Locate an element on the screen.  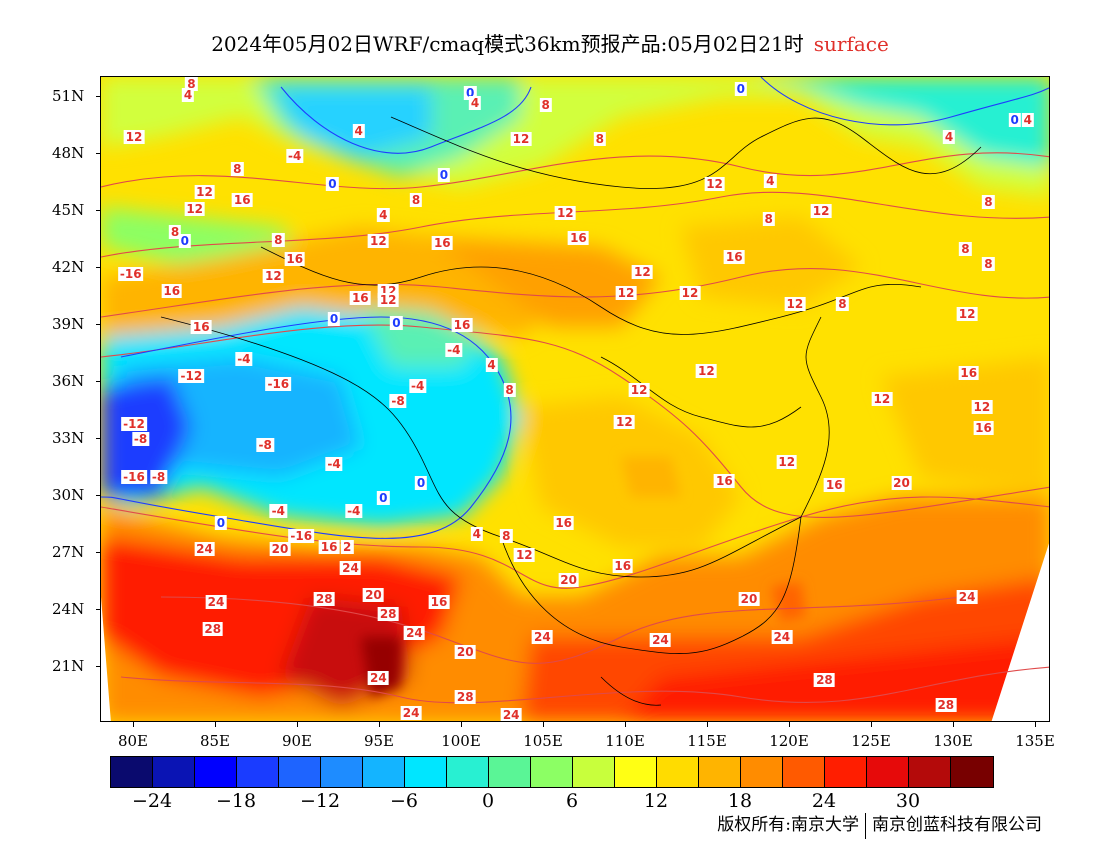
warm-spot-taiwan is located at coordinates (788, 602).